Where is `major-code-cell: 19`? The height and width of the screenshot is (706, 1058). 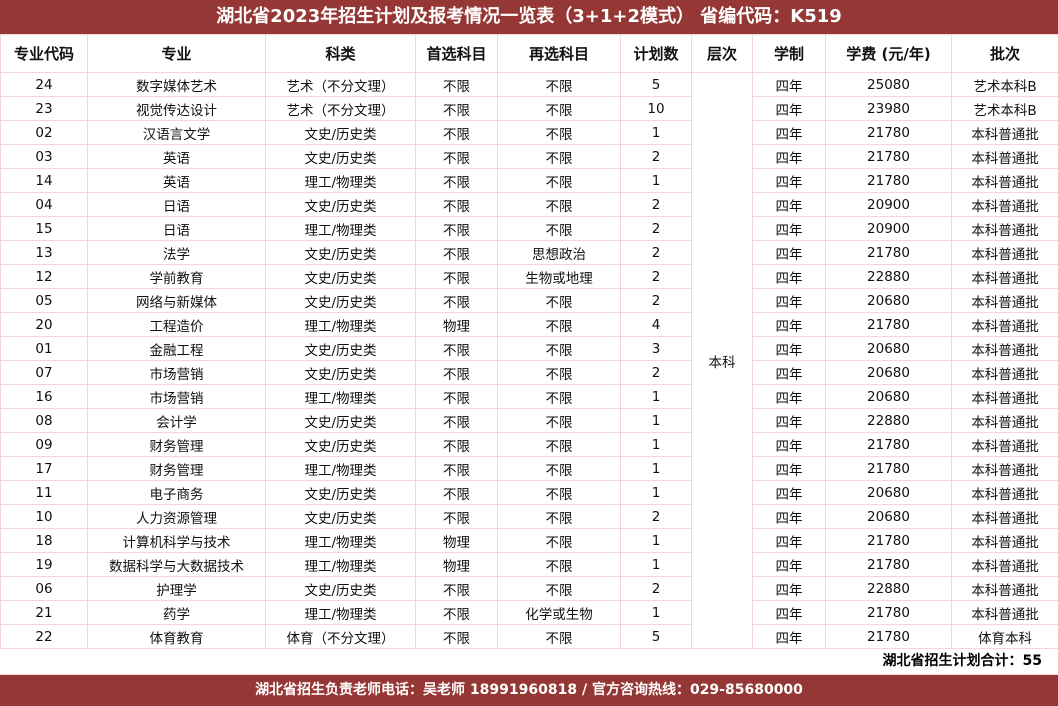 major-code-cell: 19 is located at coordinates (44, 564).